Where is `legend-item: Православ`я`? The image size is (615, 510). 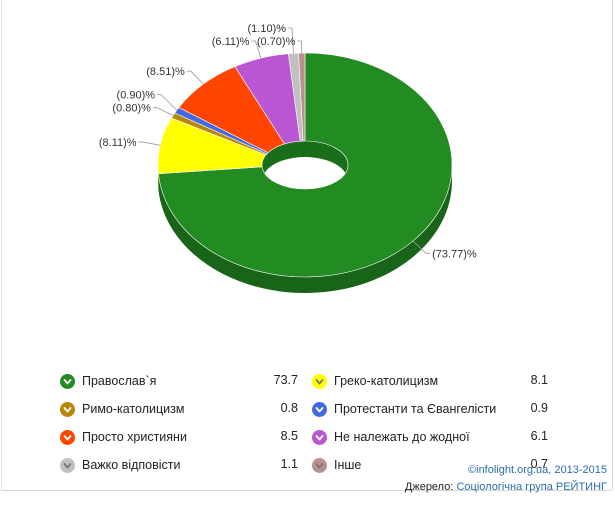
legend-item: Православ`я is located at coordinates (108, 381).